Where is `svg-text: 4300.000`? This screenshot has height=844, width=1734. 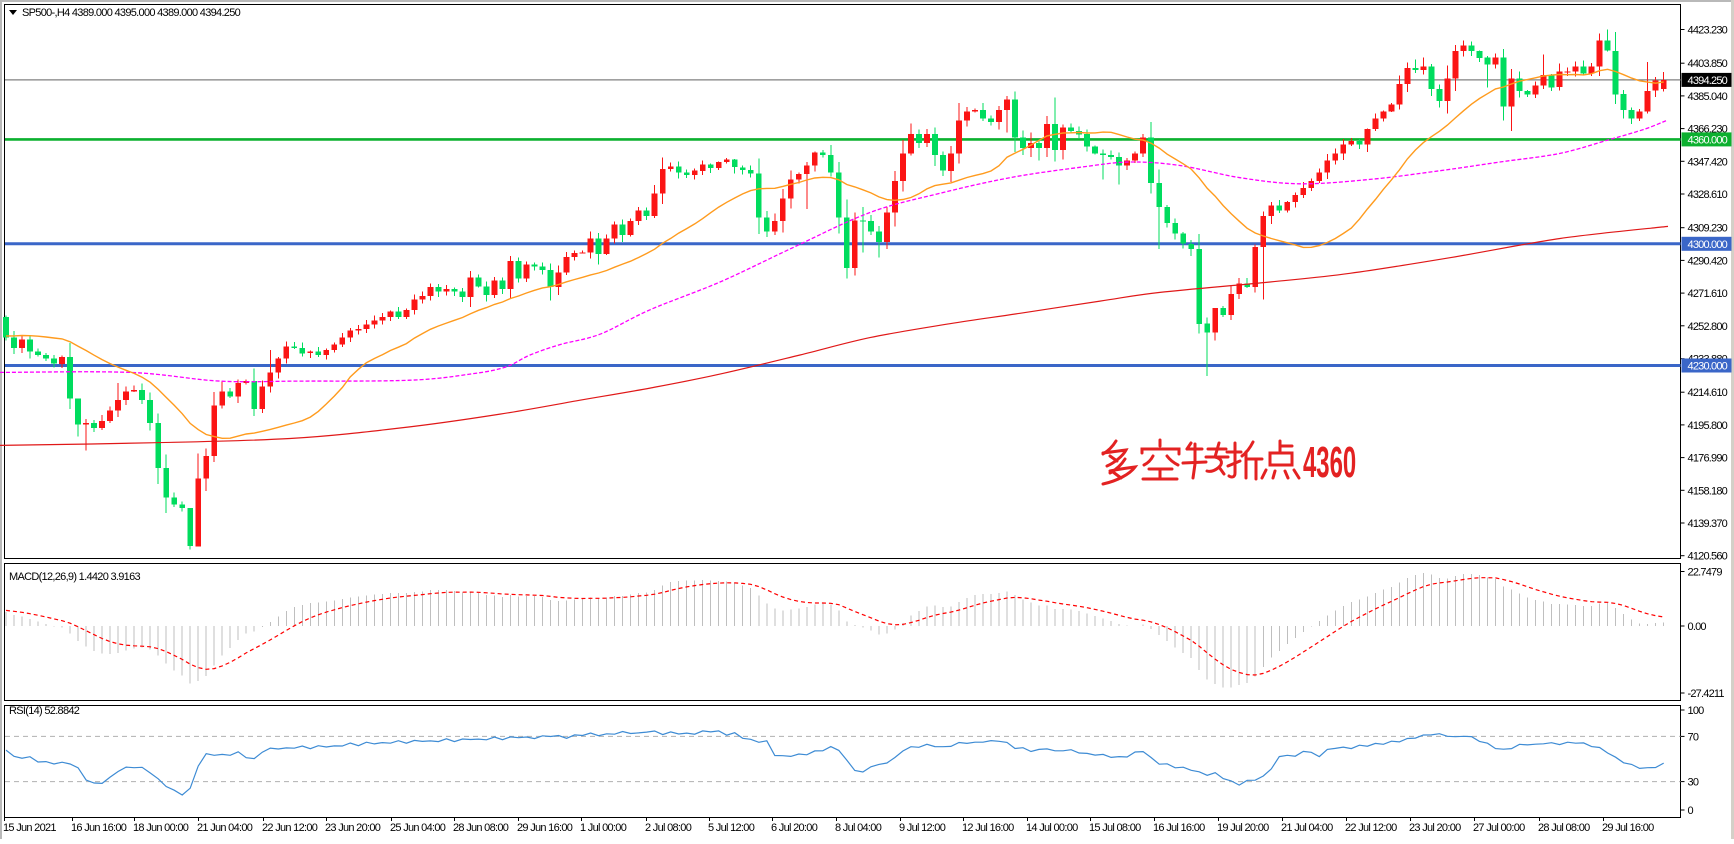 svg-text: 4300.000 is located at coordinates (1708, 245).